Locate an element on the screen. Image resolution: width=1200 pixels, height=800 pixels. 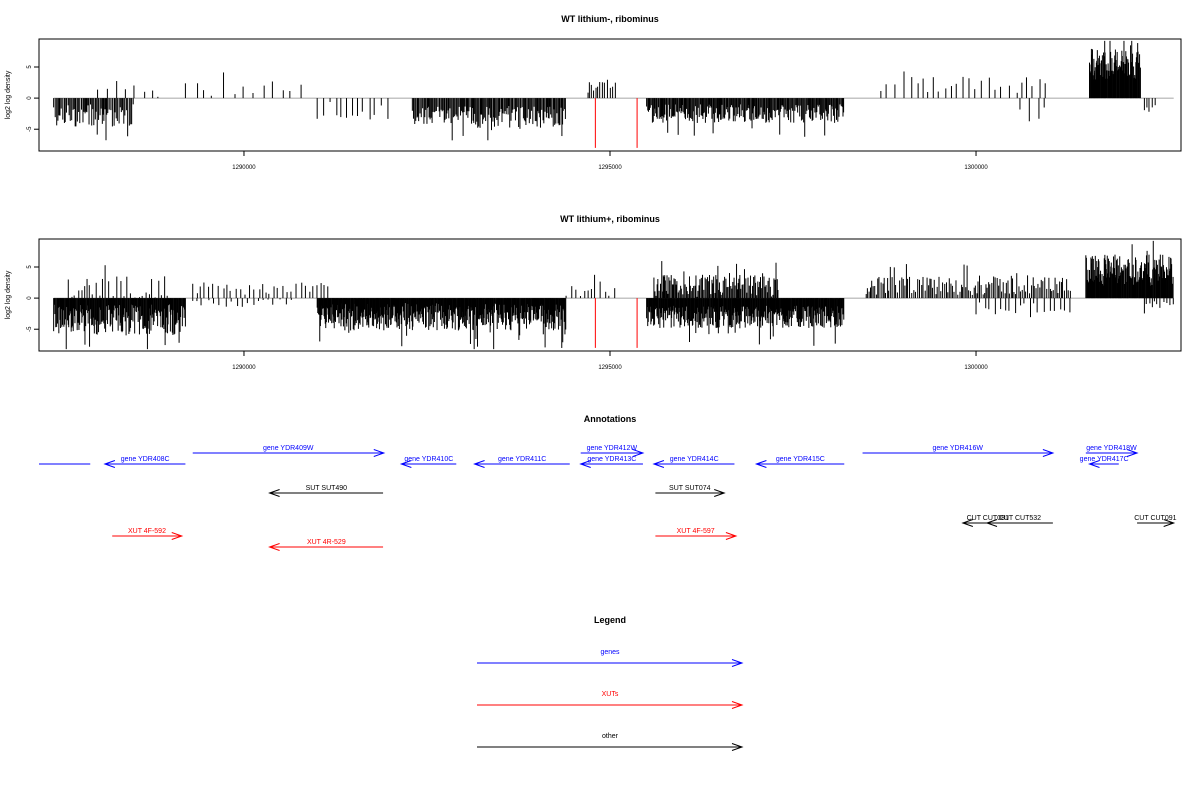
feature-gene: gene YDR408C is located at coordinates (144, 462).